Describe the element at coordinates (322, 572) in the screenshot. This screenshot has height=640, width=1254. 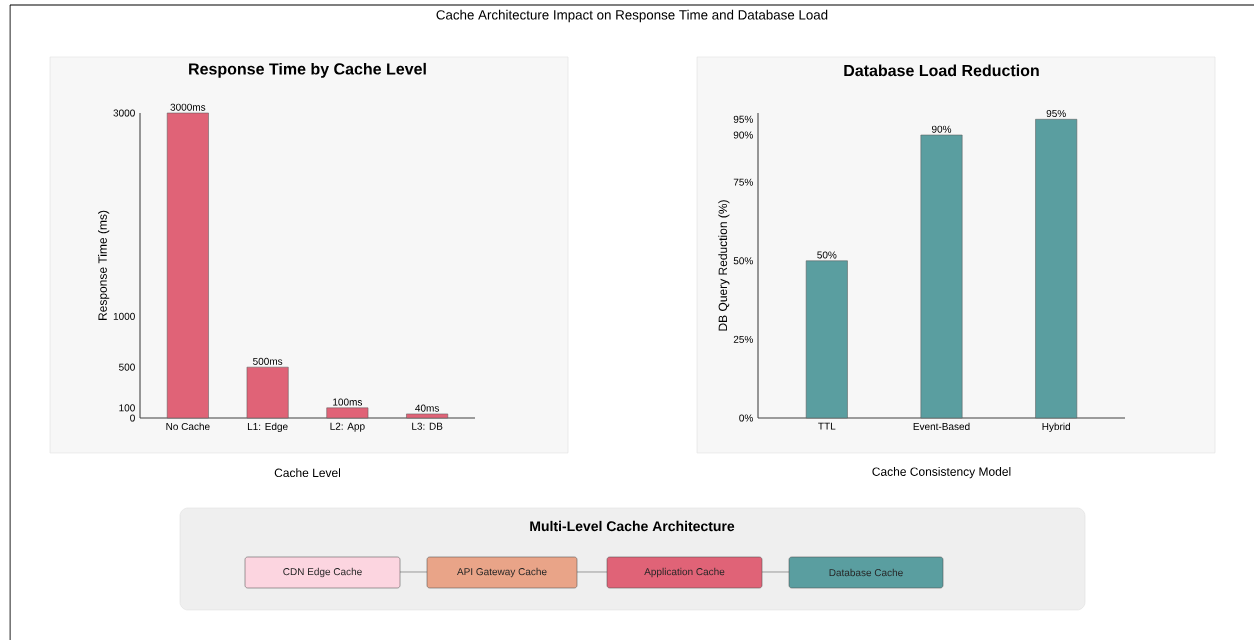
I see `category-label: CDN Edge Cache` at that location.